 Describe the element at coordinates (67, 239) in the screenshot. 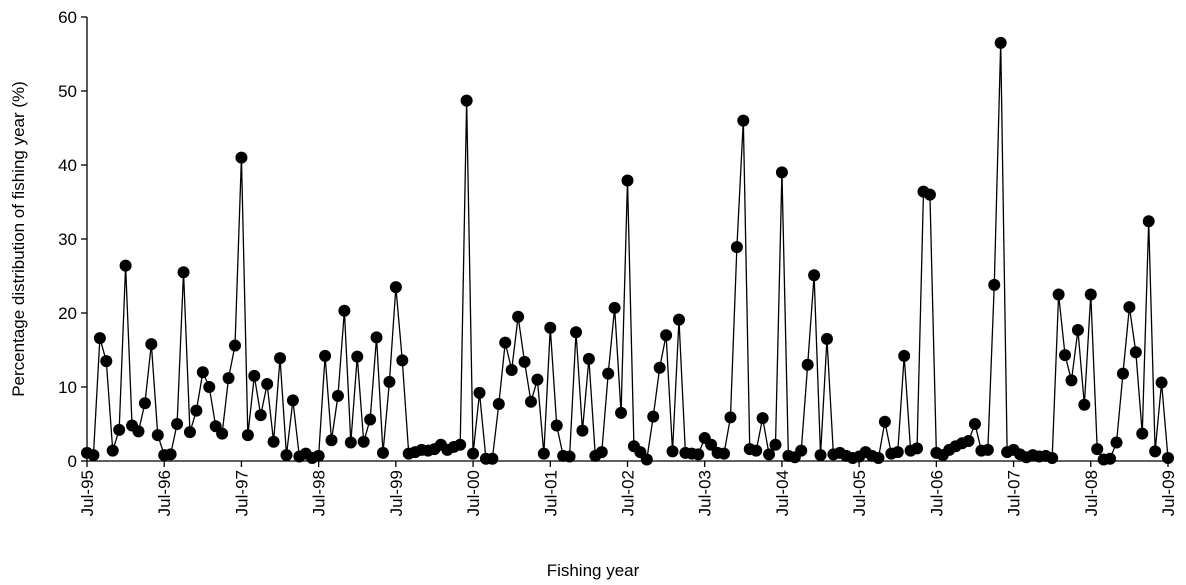

I see `y-tick-label: 30` at that location.